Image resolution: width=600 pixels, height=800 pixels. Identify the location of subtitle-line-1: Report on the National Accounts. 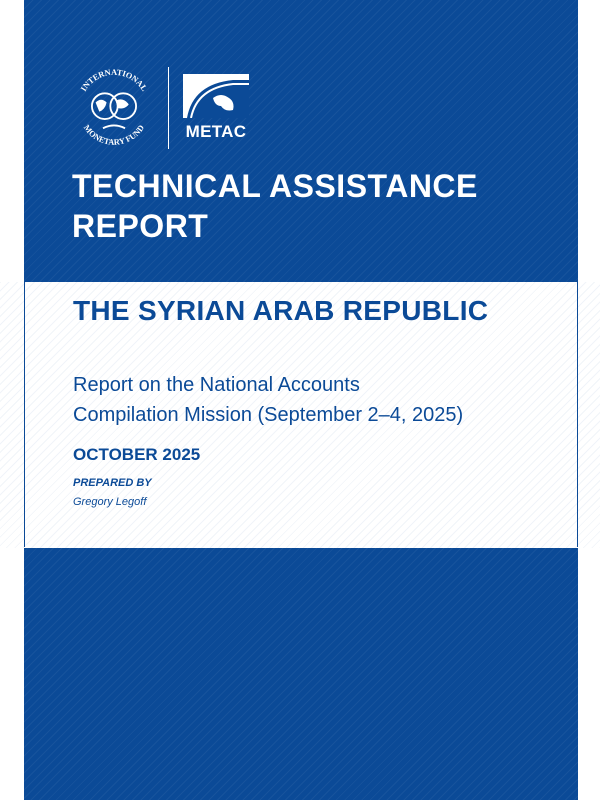
(216, 385).